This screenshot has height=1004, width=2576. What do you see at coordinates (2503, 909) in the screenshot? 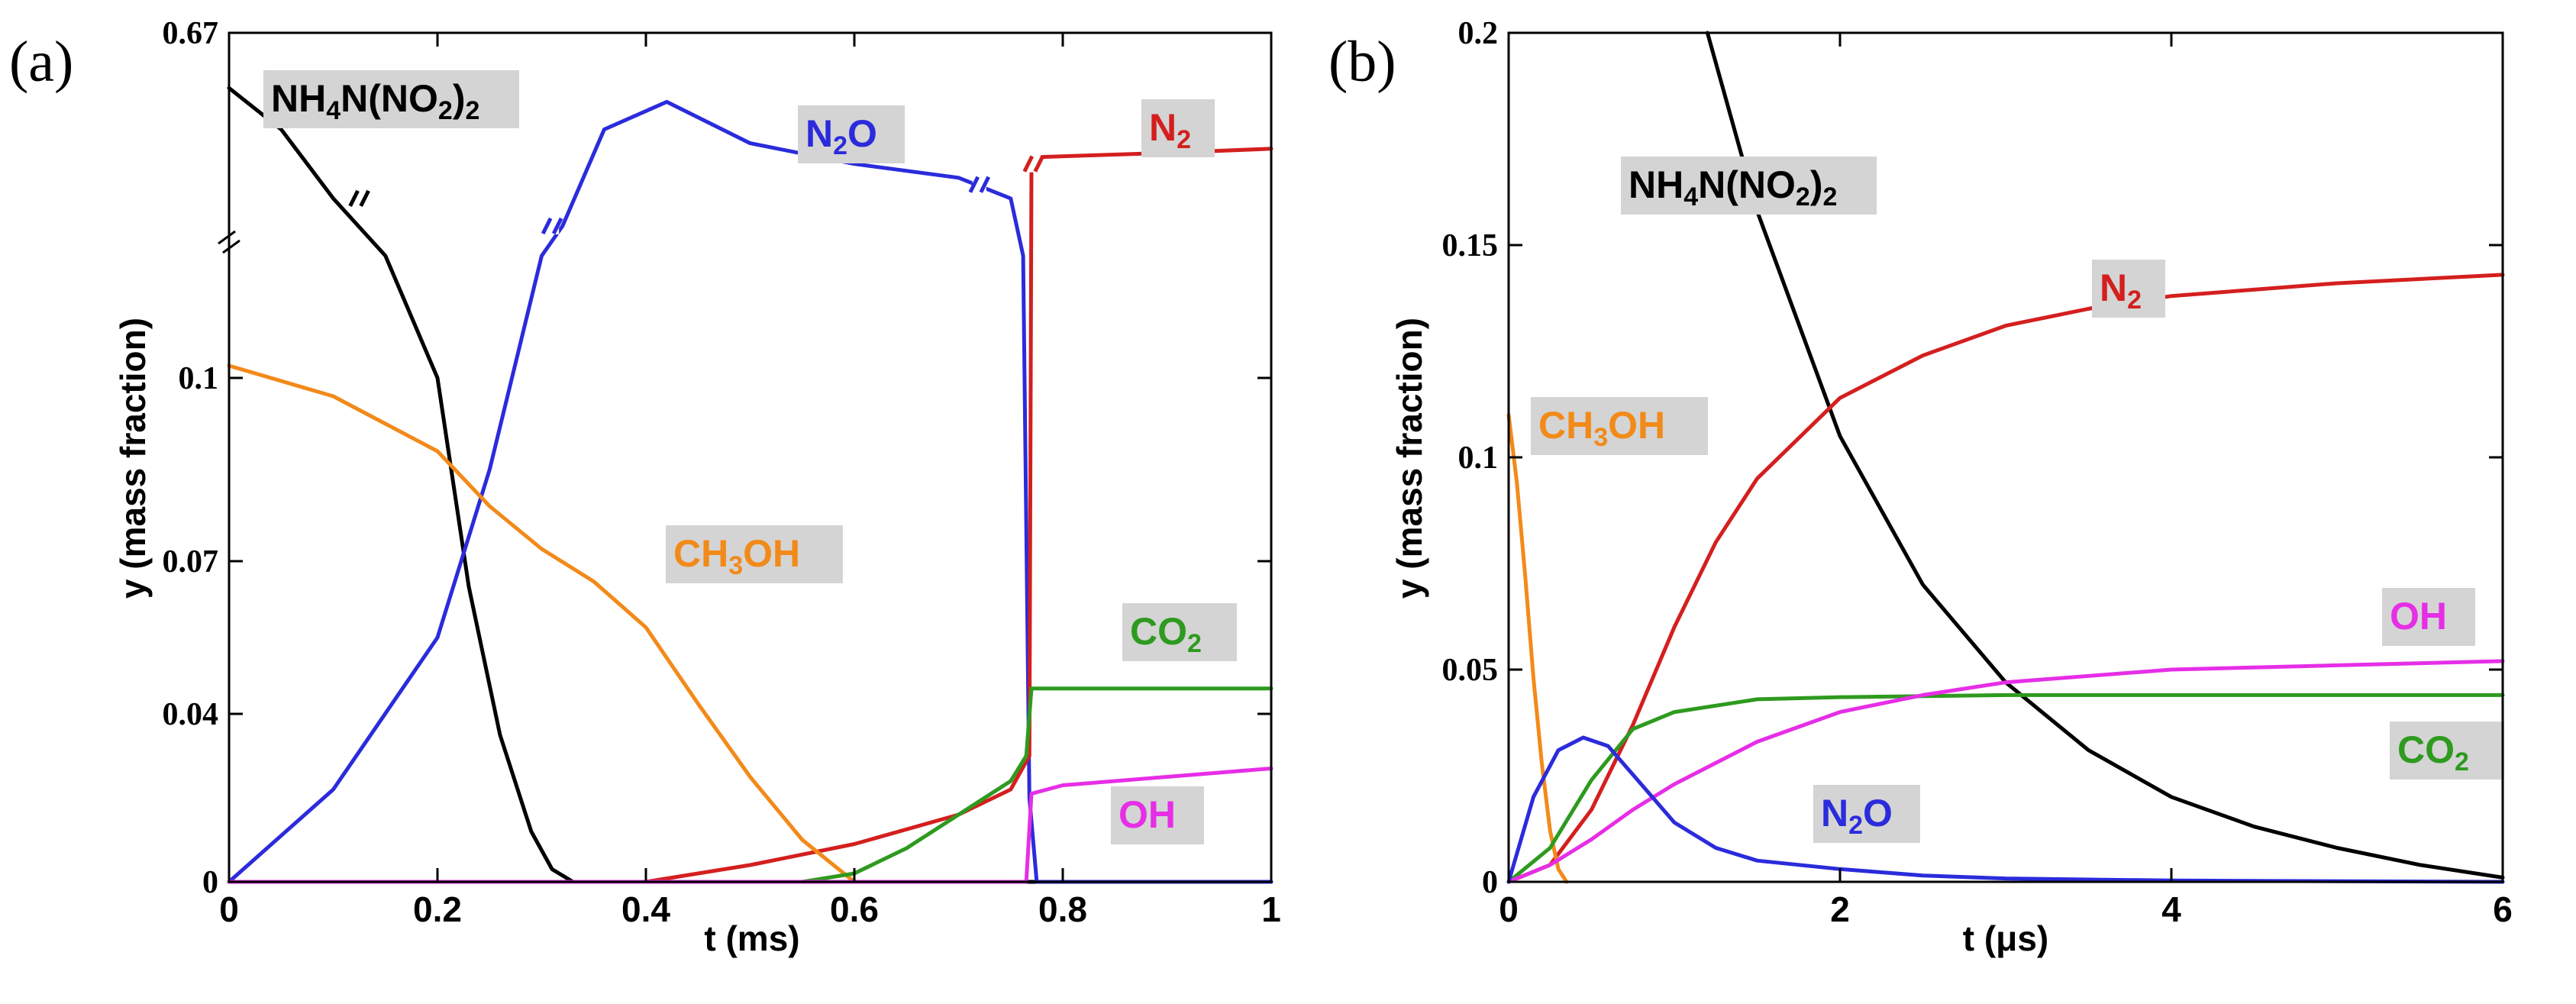
I see `panel-b-xtick-label: 6` at bounding box center [2503, 909].